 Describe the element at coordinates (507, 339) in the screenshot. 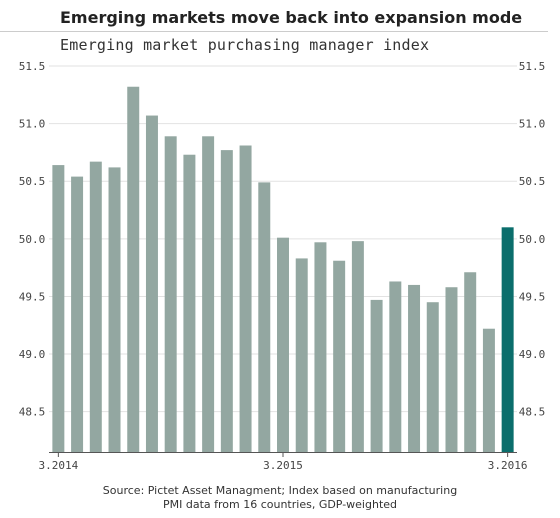

I see `bar-3.2016` at that location.